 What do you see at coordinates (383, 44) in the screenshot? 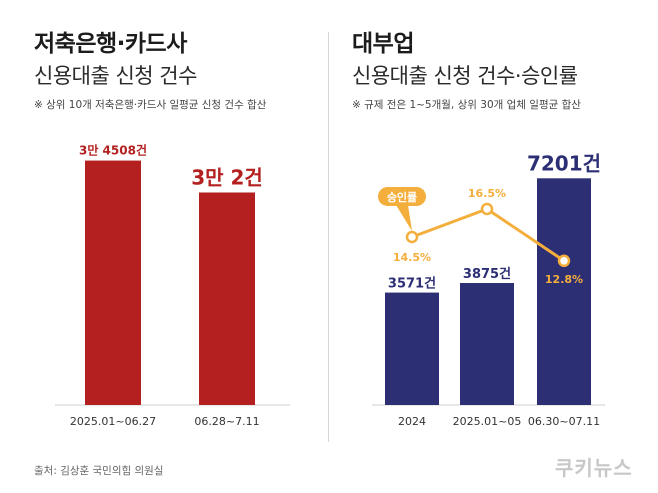
I see `right-title: 대부업` at bounding box center [383, 44].